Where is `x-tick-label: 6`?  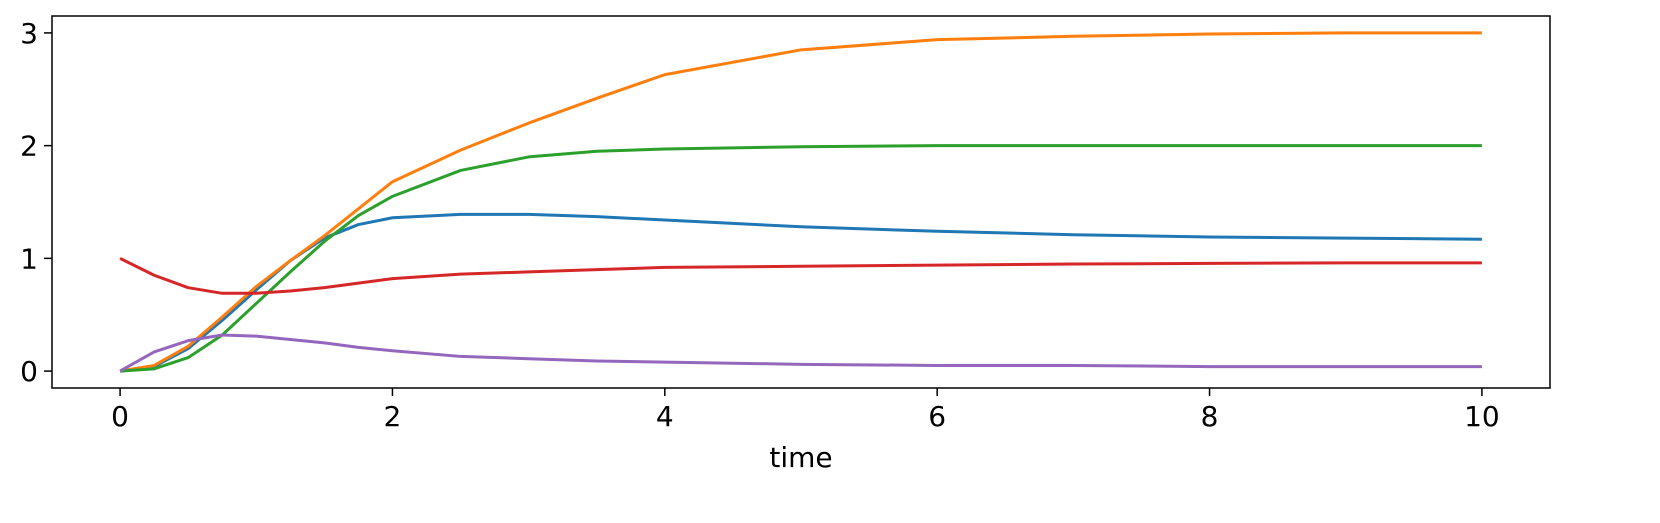 x-tick-label: 6 is located at coordinates (937, 416).